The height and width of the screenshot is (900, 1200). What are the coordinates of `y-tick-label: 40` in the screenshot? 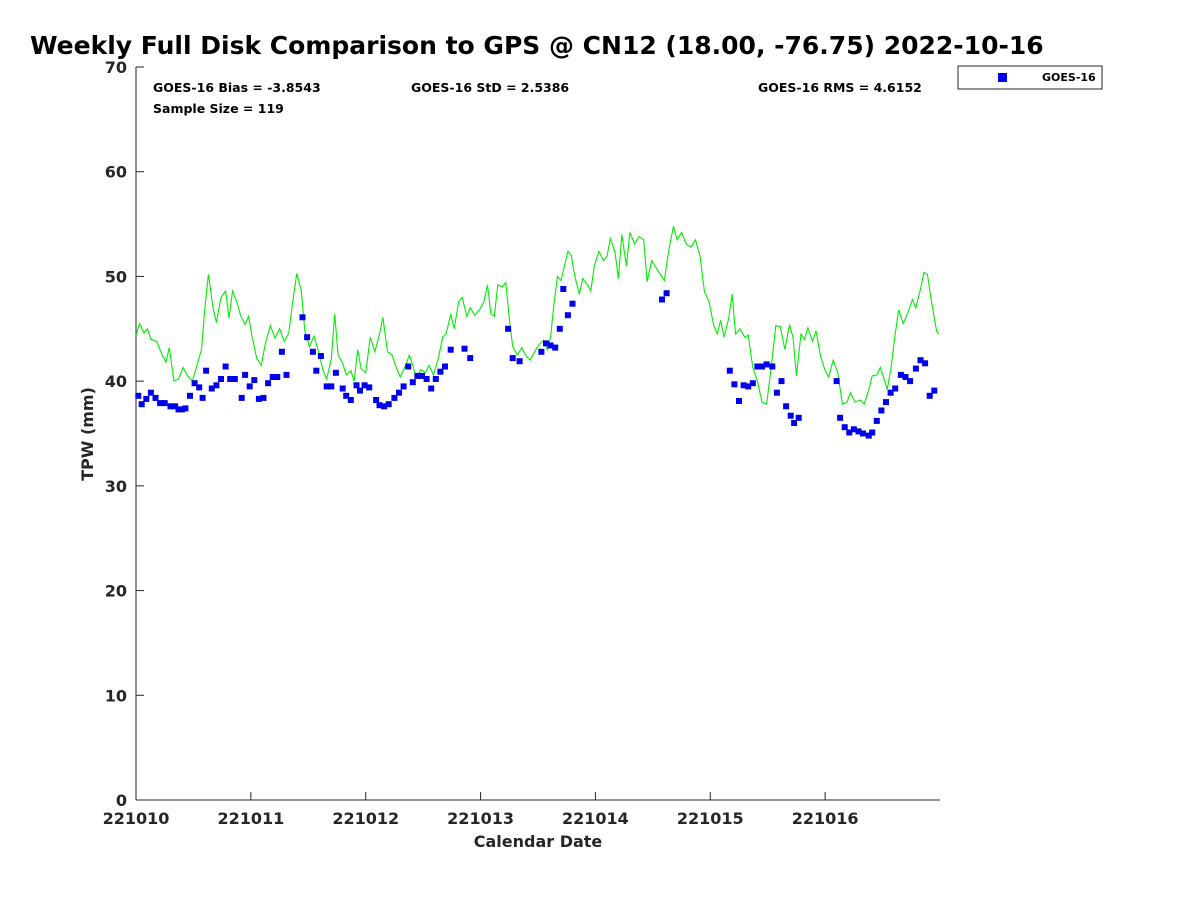 It's located at (116, 381).